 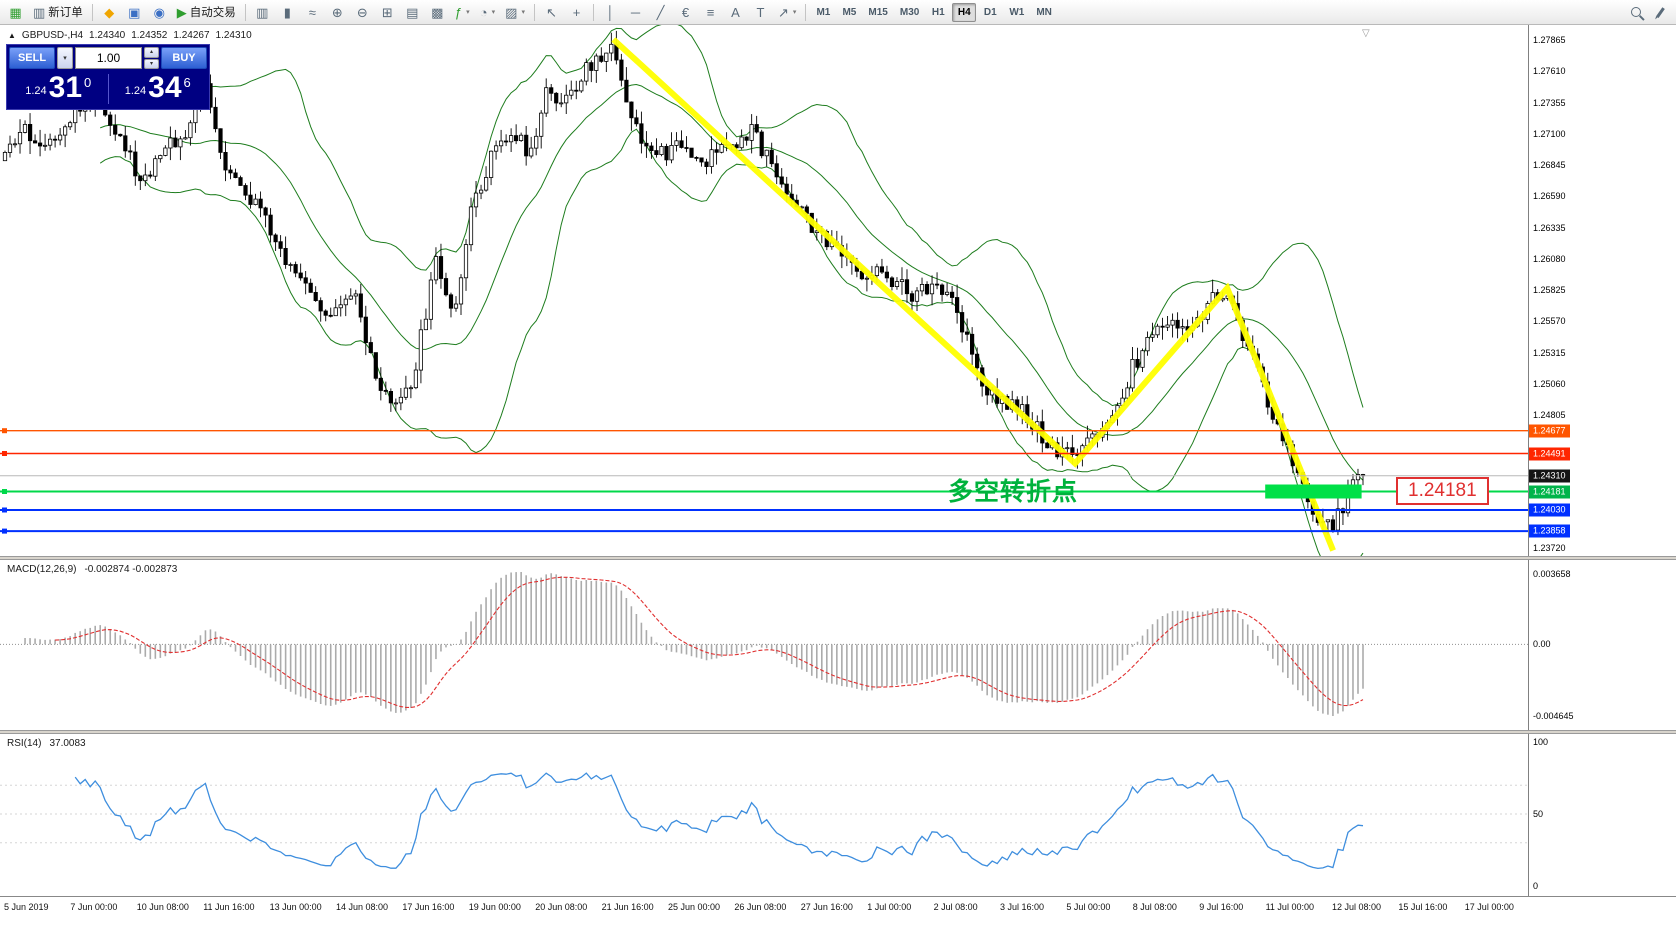 I want to click on sell-price-big: 31, so click(x=65, y=88).